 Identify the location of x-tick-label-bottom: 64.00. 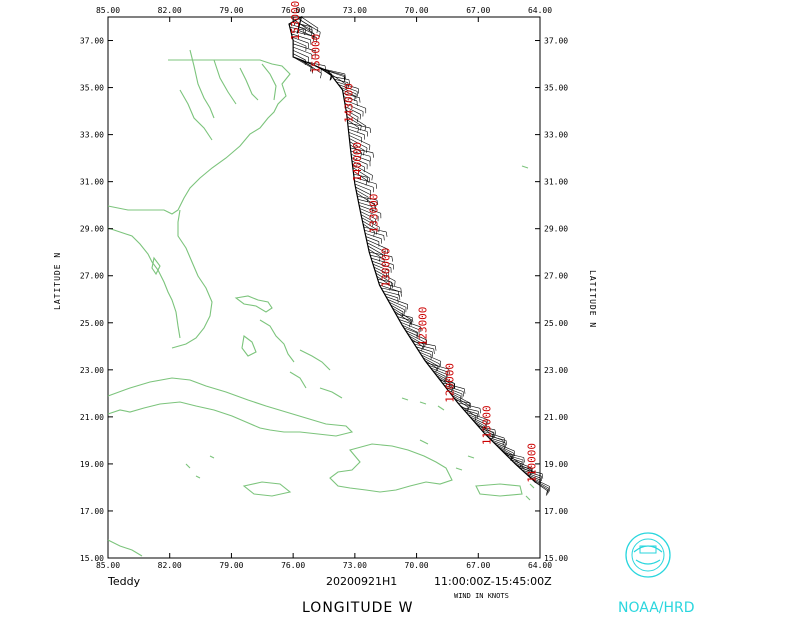
(540, 565).